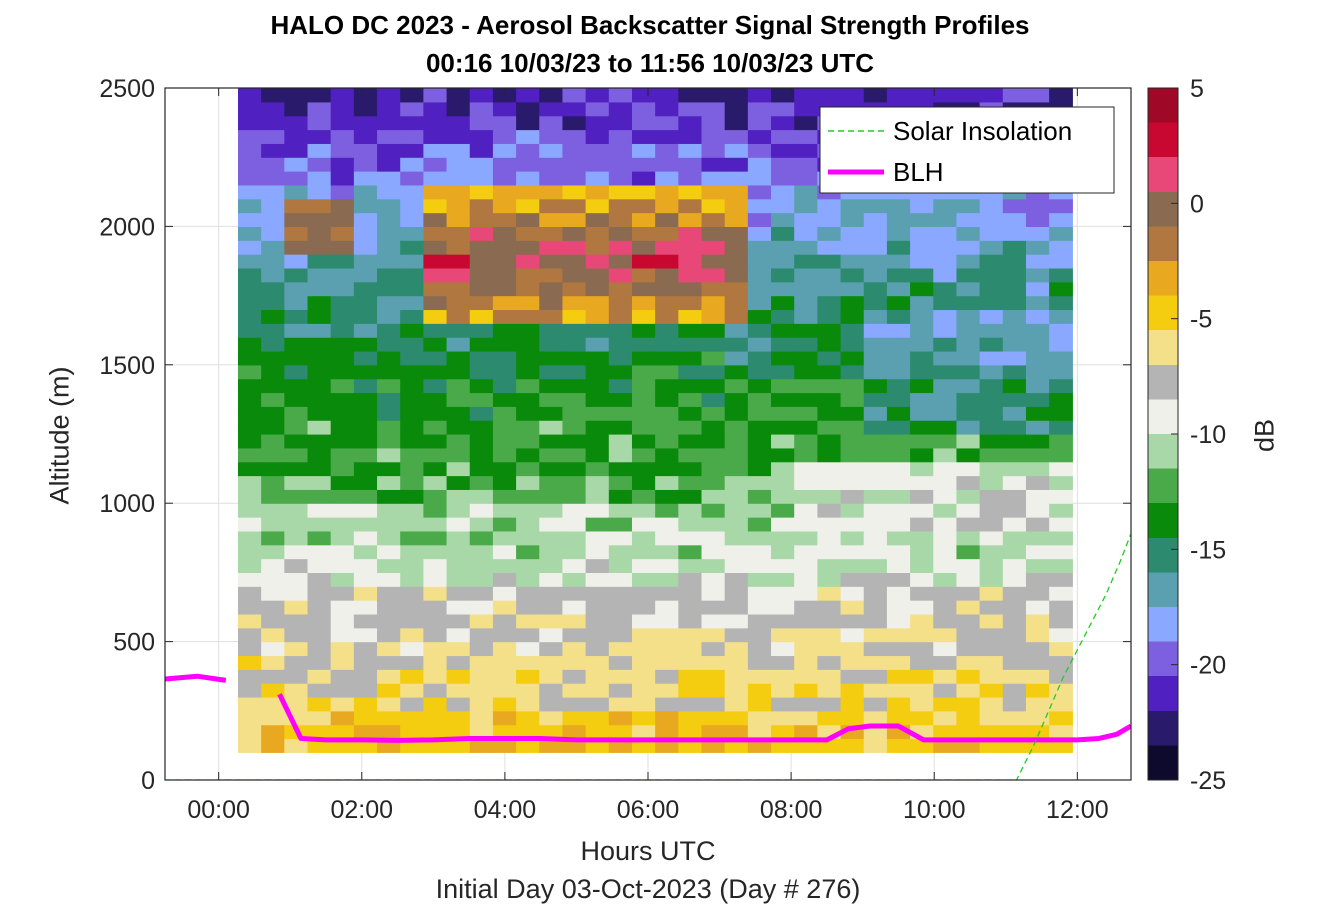 This screenshot has width=1343, height=911. Describe the element at coordinates (1264, 435) in the screenshot. I see `colorbar-label: dB` at that location.